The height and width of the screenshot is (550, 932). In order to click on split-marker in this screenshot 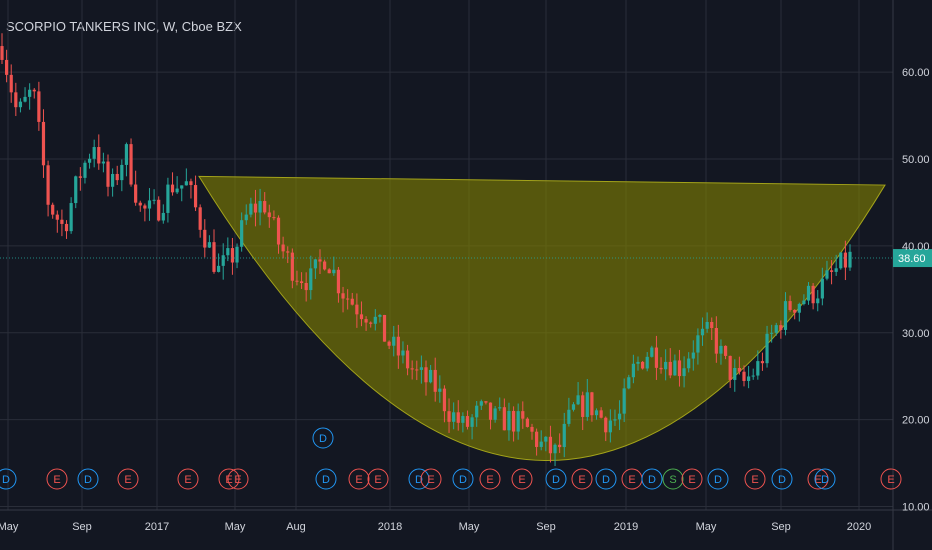, I will do `click(673, 479)`.